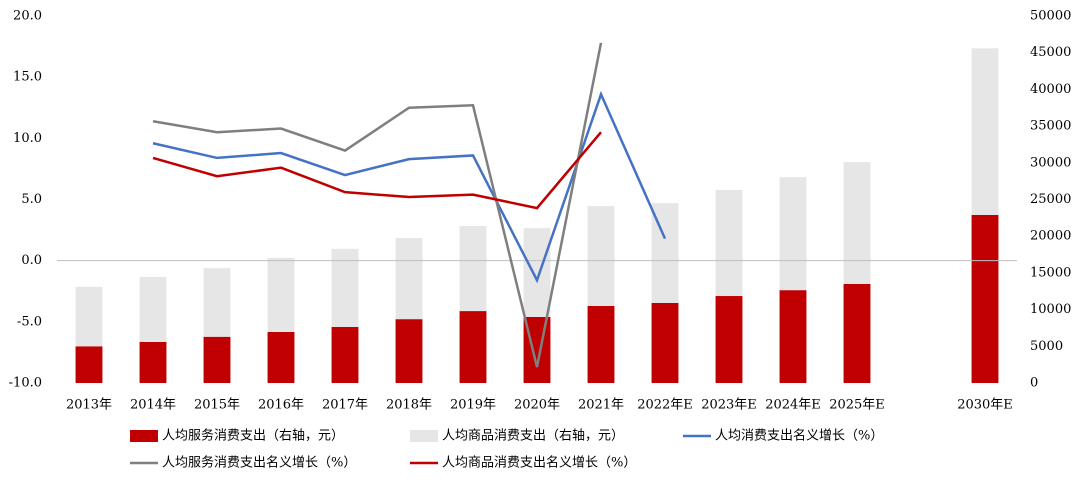  Describe the element at coordinates (217, 405) in the screenshot. I see `x-tick-label: 2015年` at that location.